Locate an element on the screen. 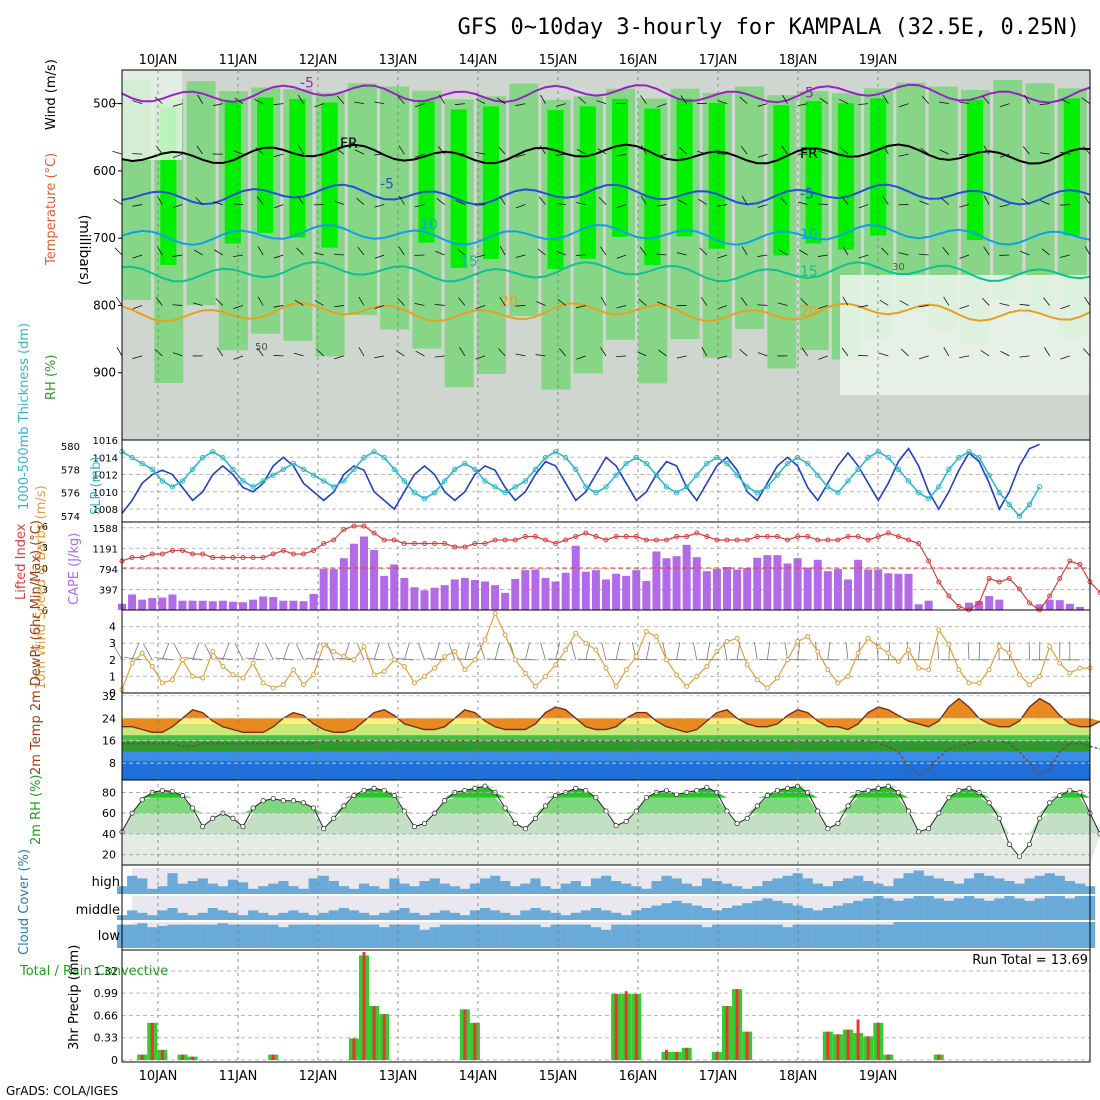  cape-axis-label: CAPE (J/kg) is located at coordinates (74, 569).